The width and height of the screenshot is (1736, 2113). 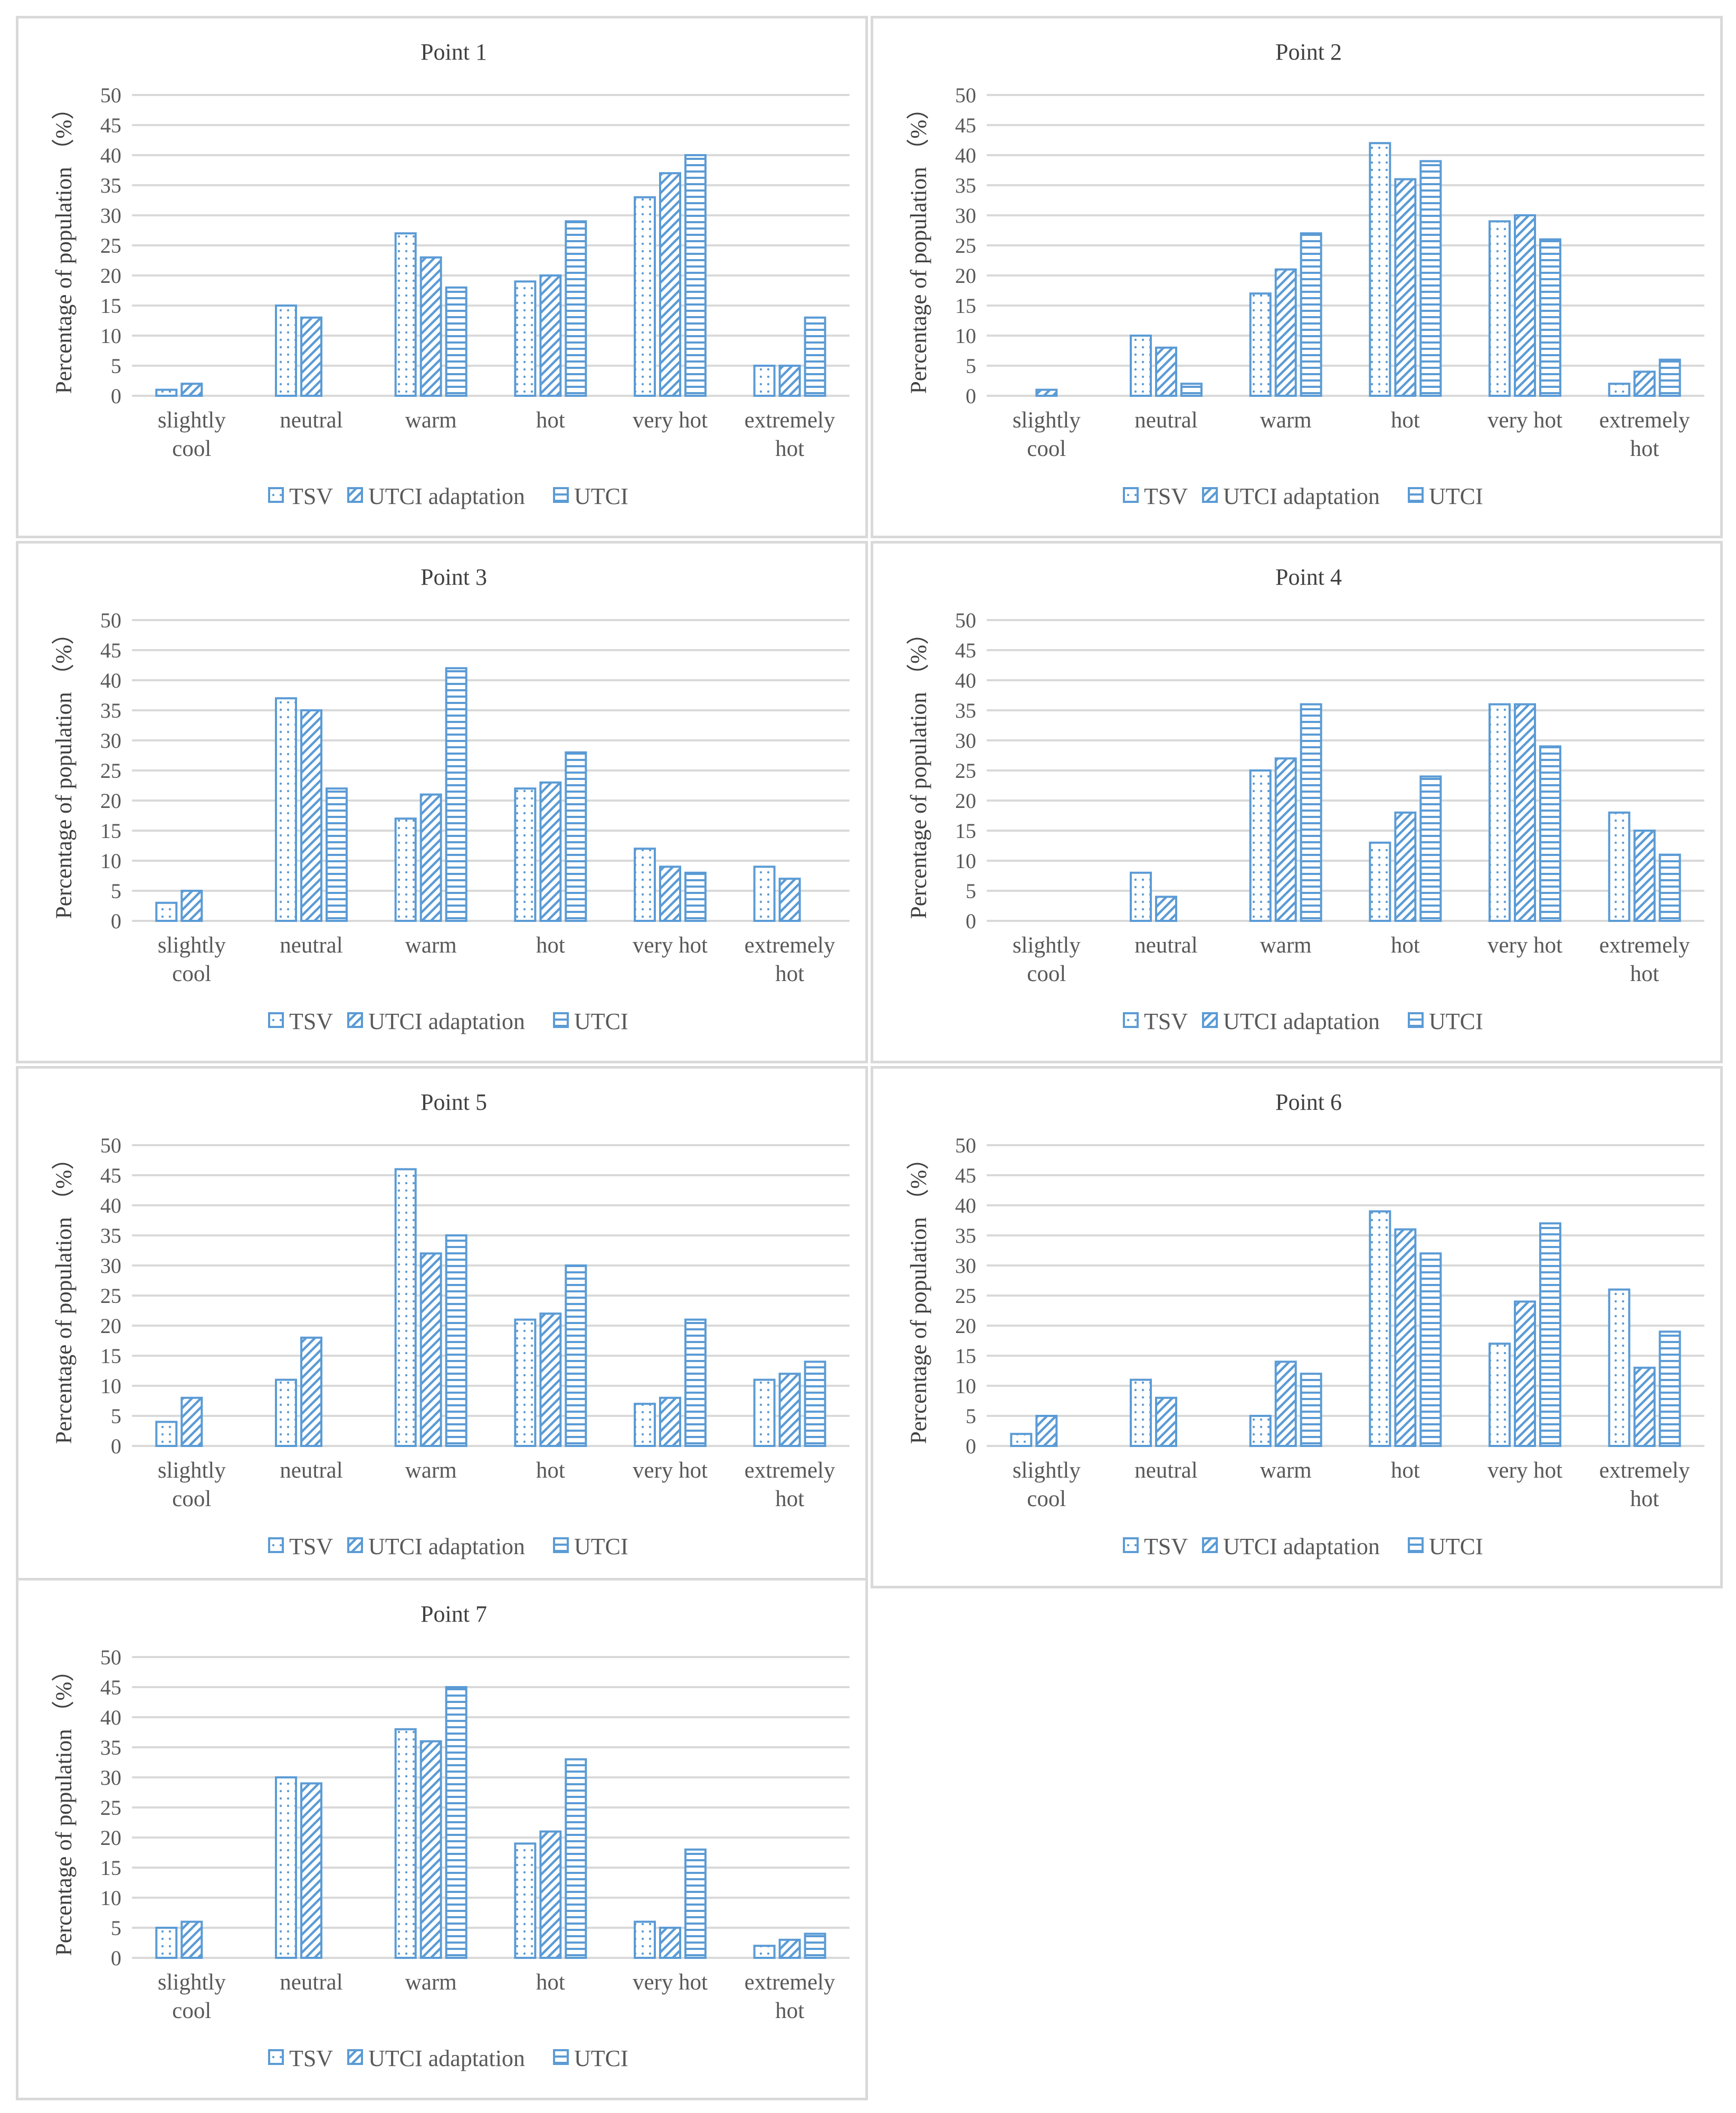 I want to click on chart-title: Point 2, so click(x=1308, y=52).